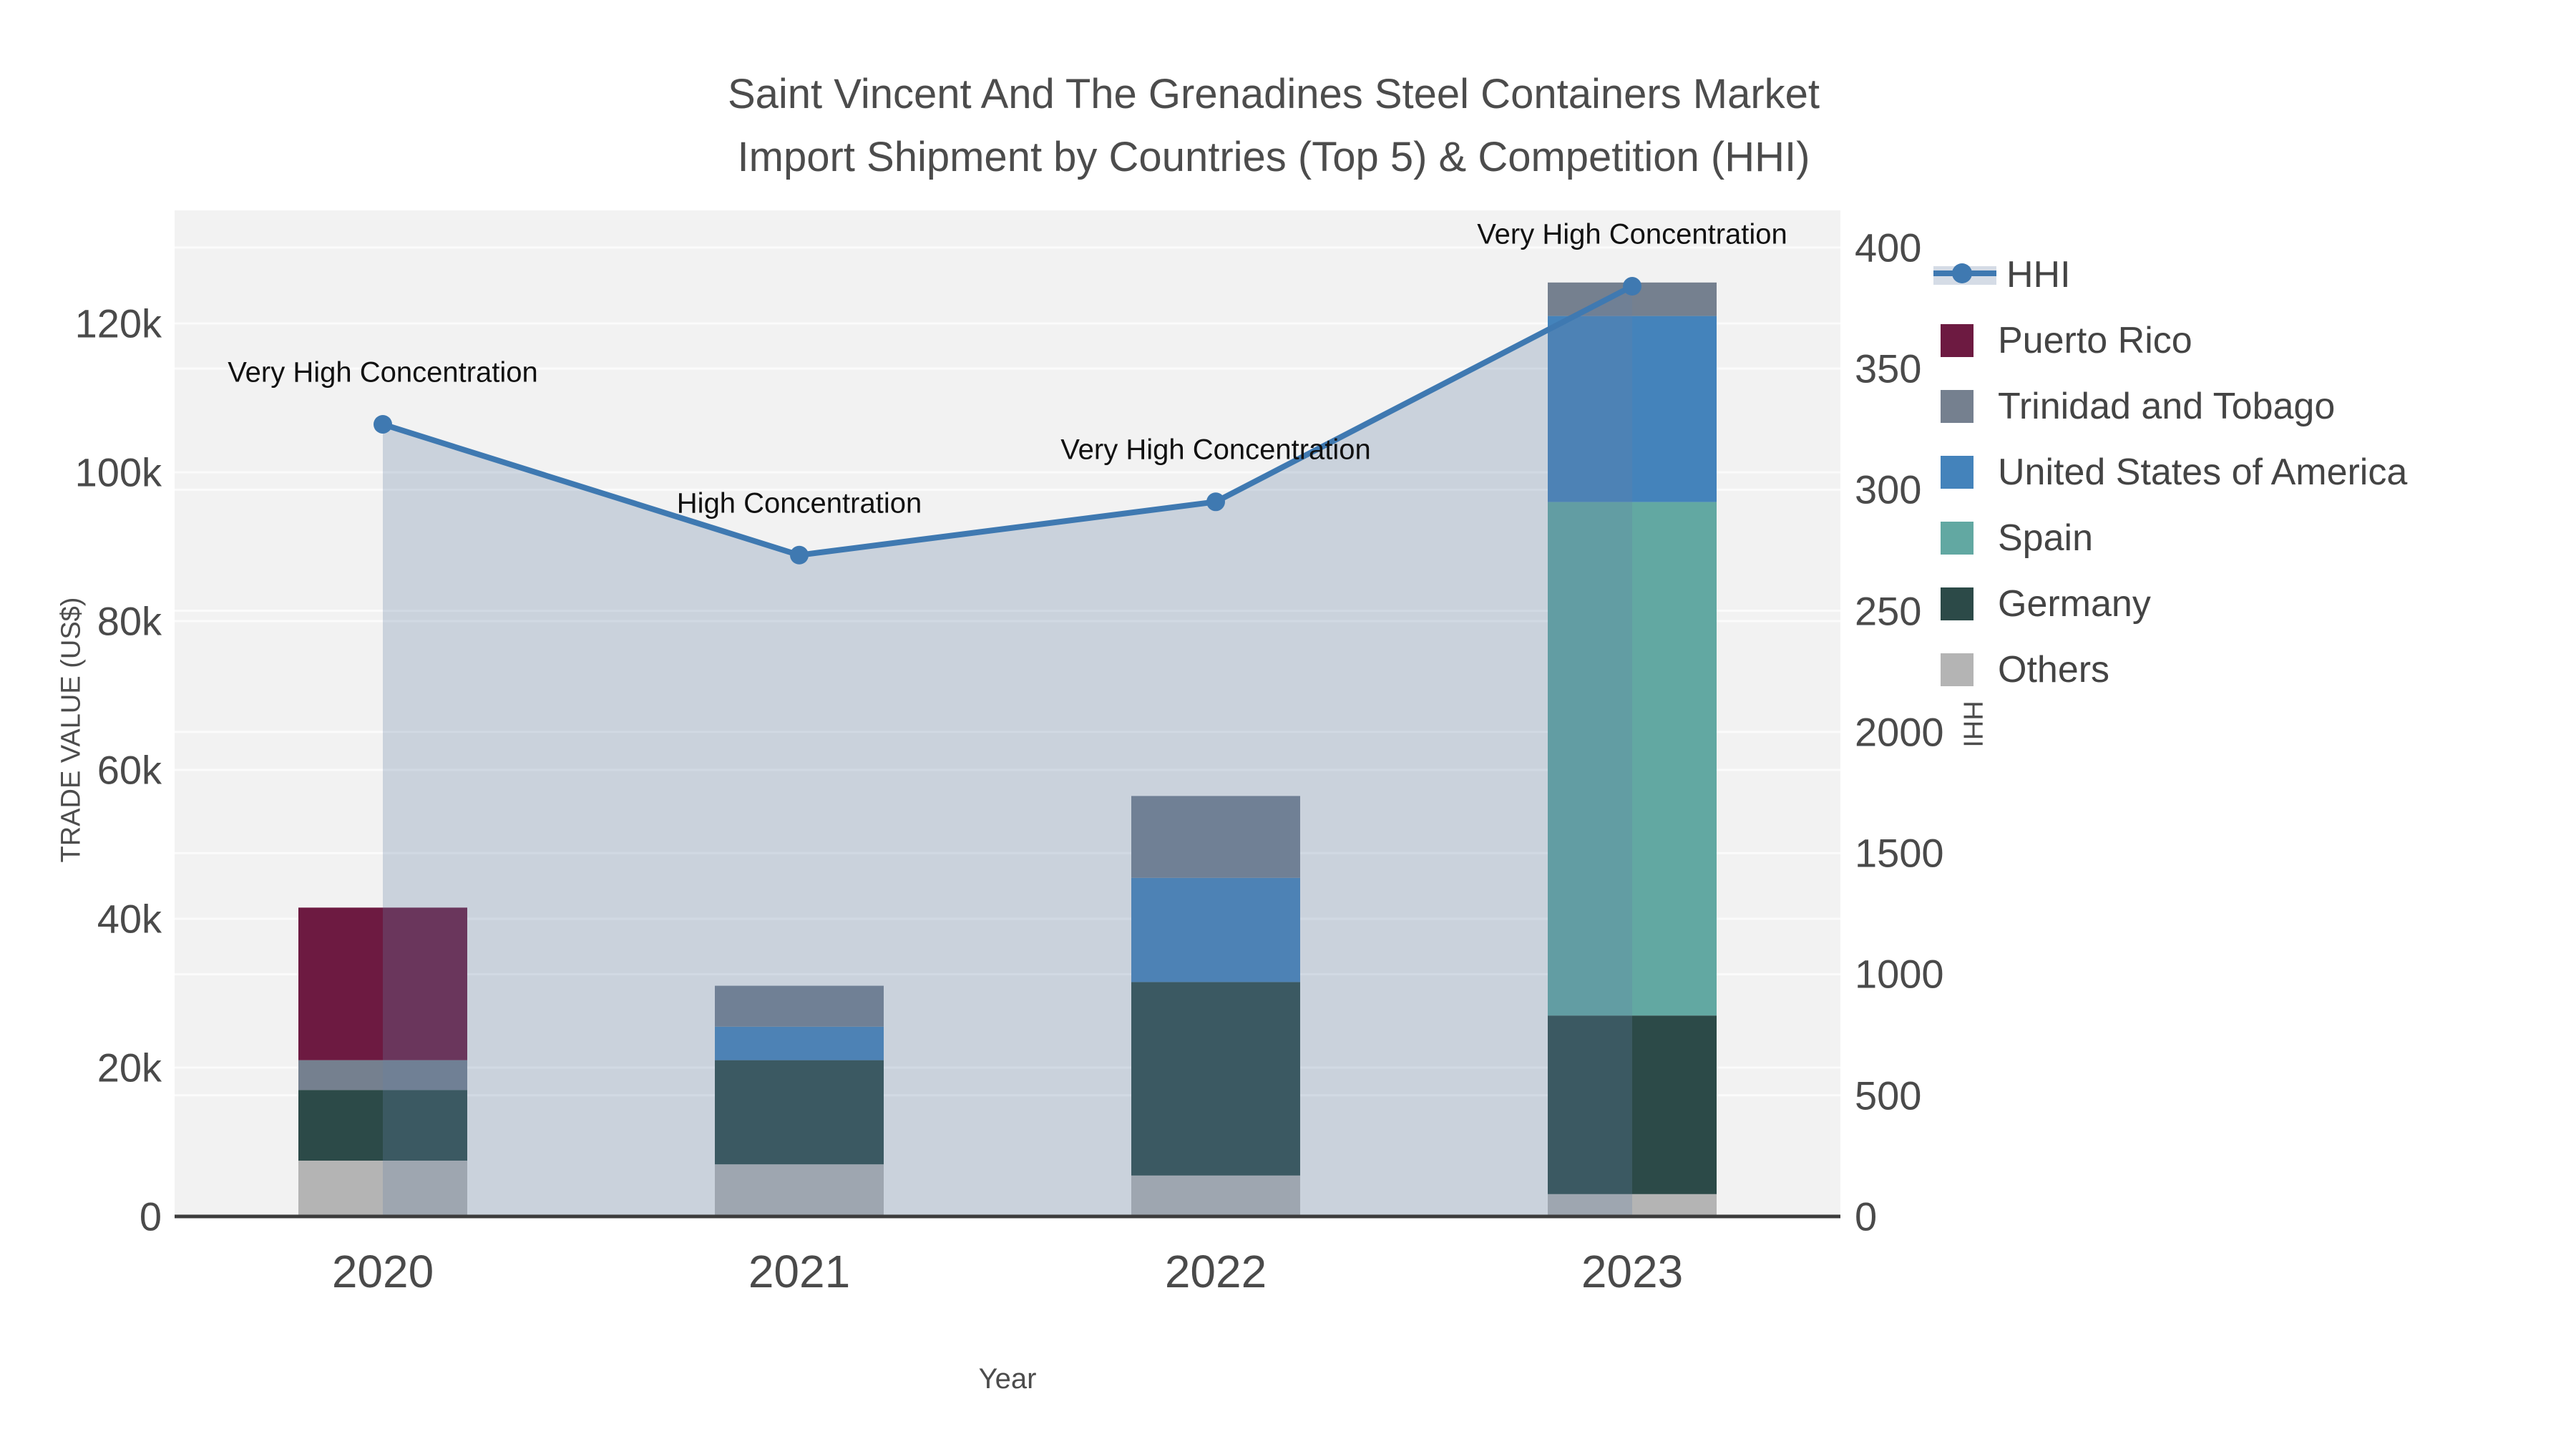  What do you see at coordinates (1899, 732) in the screenshot?
I see `y-right-tick-2000: 2000` at bounding box center [1899, 732].